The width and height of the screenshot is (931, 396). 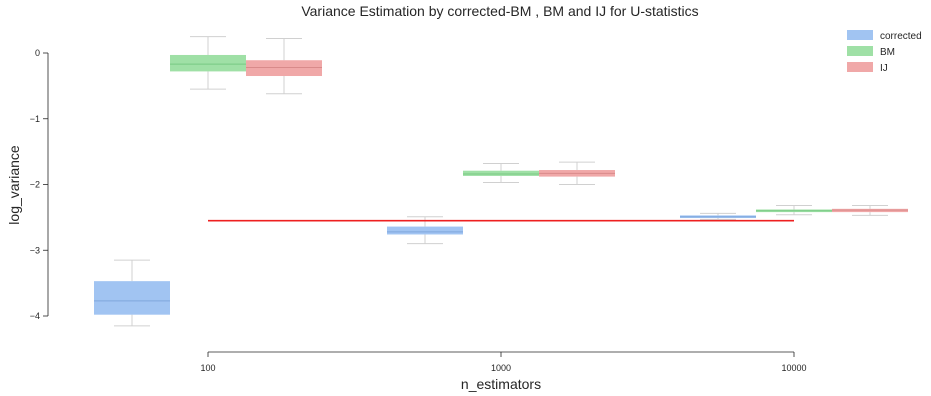 I want to click on y-tick-label: −1, so click(x=35, y=119).